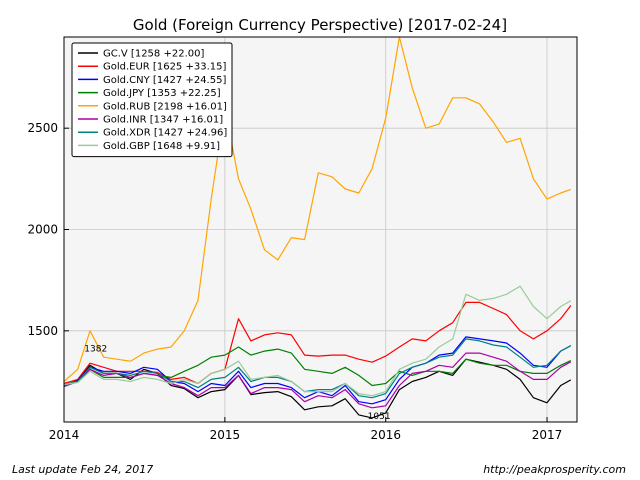 This screenshot has width=640, height=480. Describe the element at coordinates (164, 80) in the screenshot. I see `legend-label: Gold.CNY [1427 +24.55]` at that location.